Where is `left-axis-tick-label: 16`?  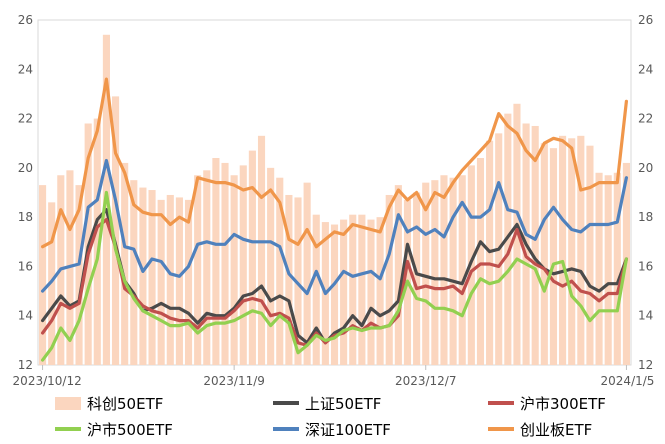 left-axis-tick-label: 16 is located at coordinates (25, 266).